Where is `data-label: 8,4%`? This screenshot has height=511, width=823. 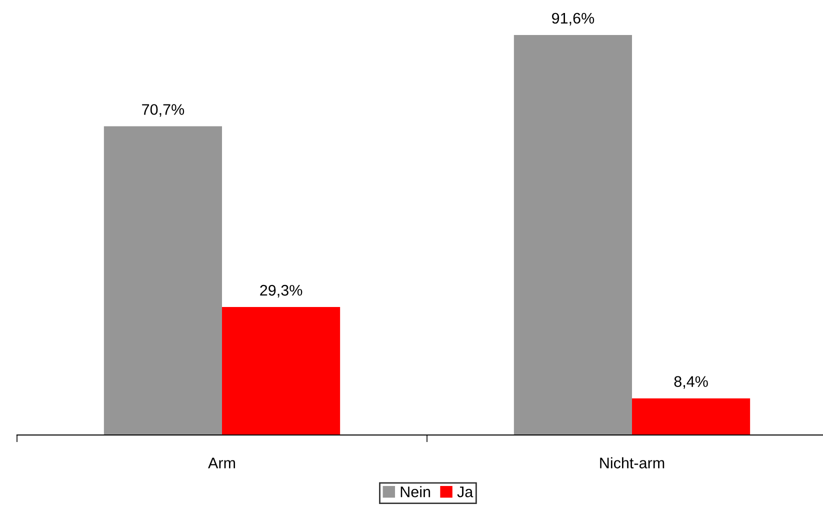 data-label: 8,4% is located at coordinates (691, 382).